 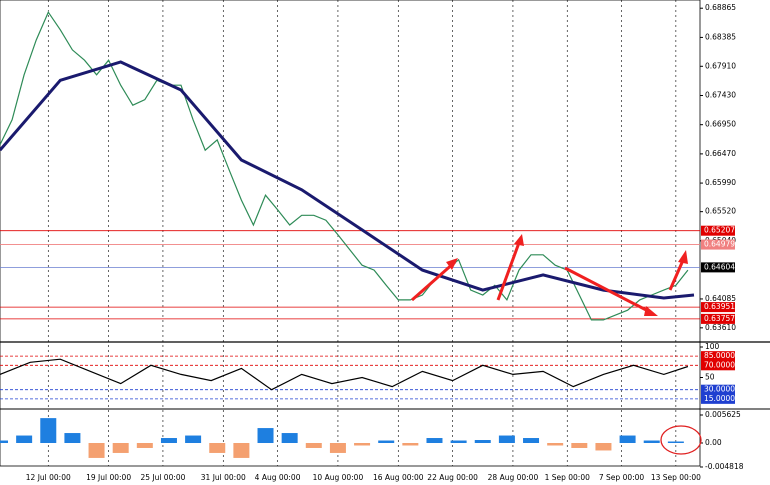 I want to click on level-label: 70.0000, so click(x=719, y=364).